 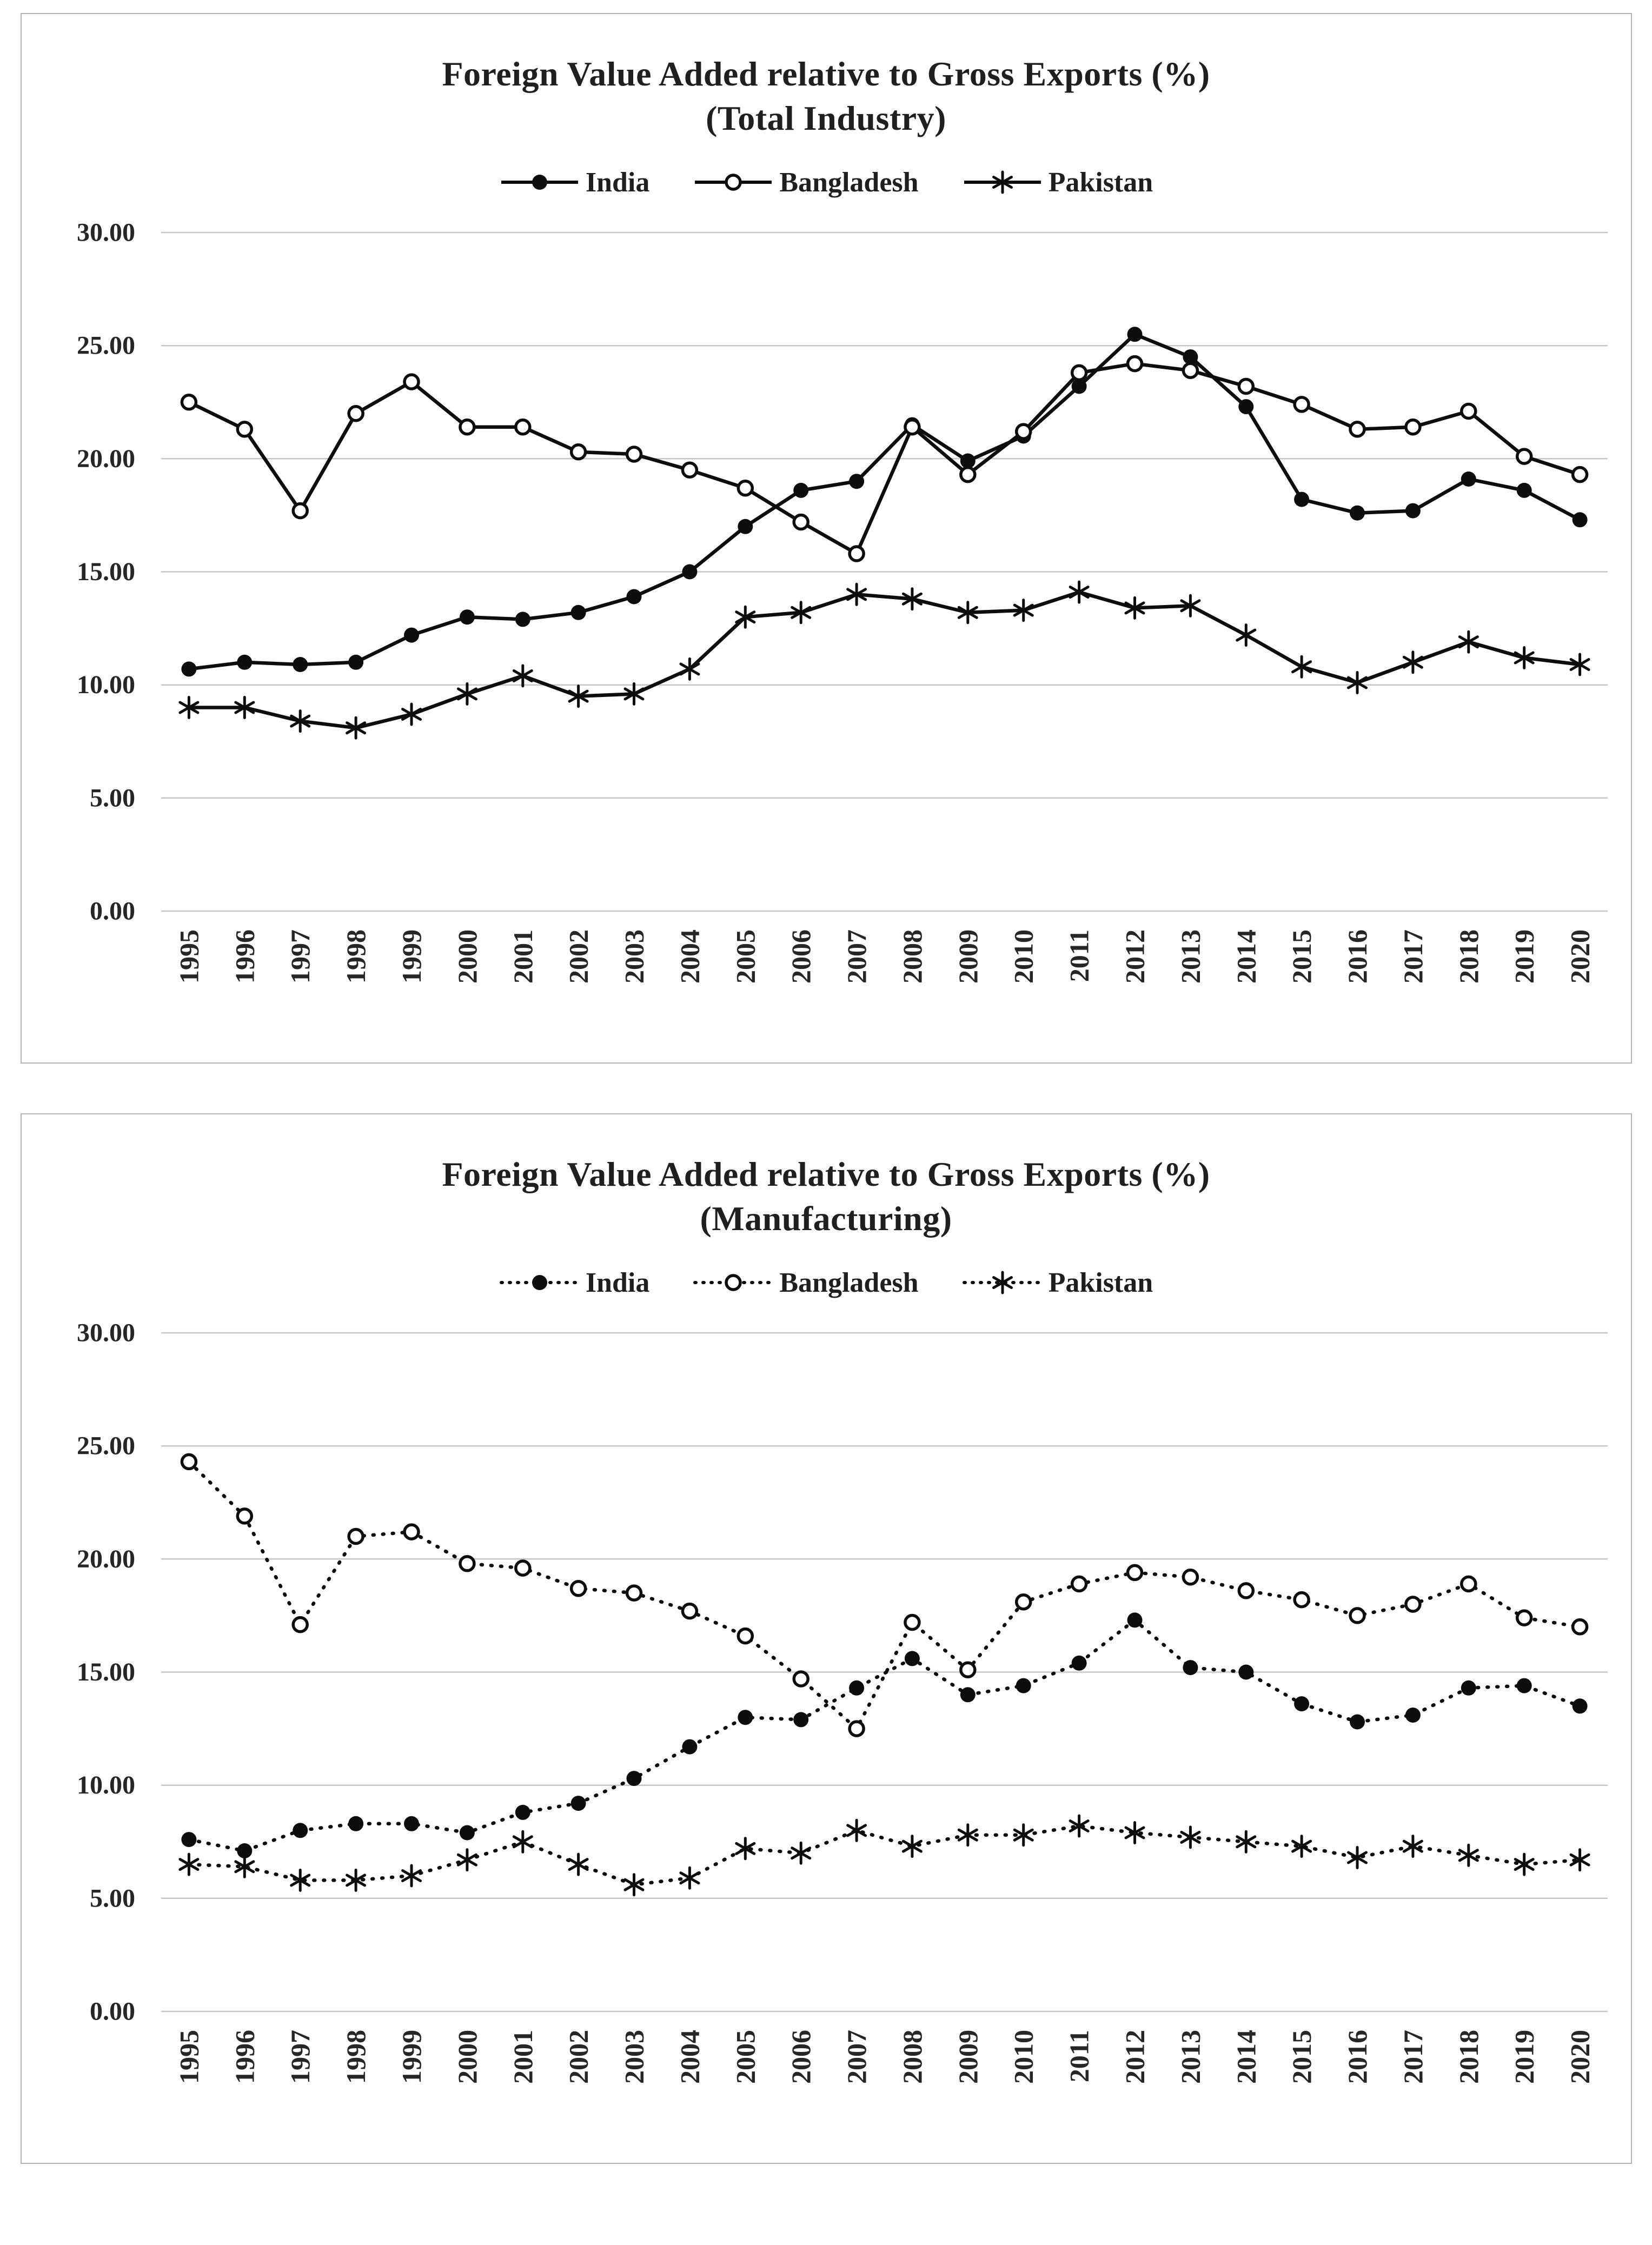 I want to click on legend-label-pakistan: Pakistan, so click(x=1100, y=1282).